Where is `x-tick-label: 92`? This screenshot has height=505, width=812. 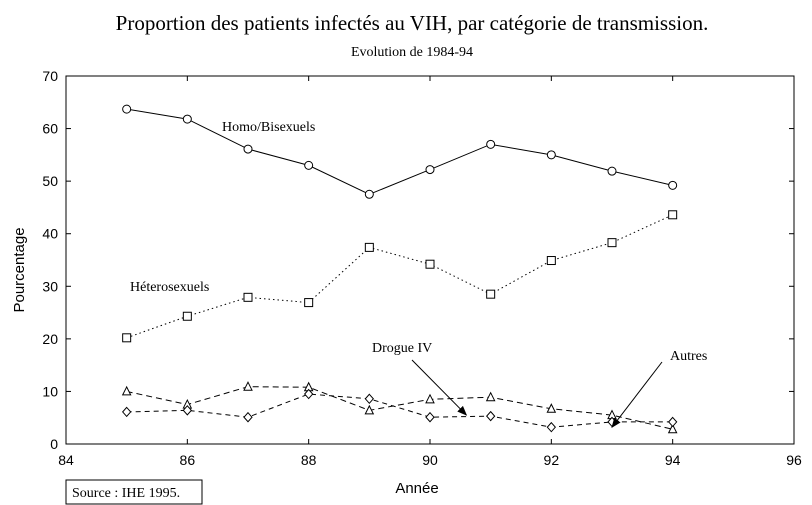
x-tick-label: 92 is located at coordinates (552, 460).